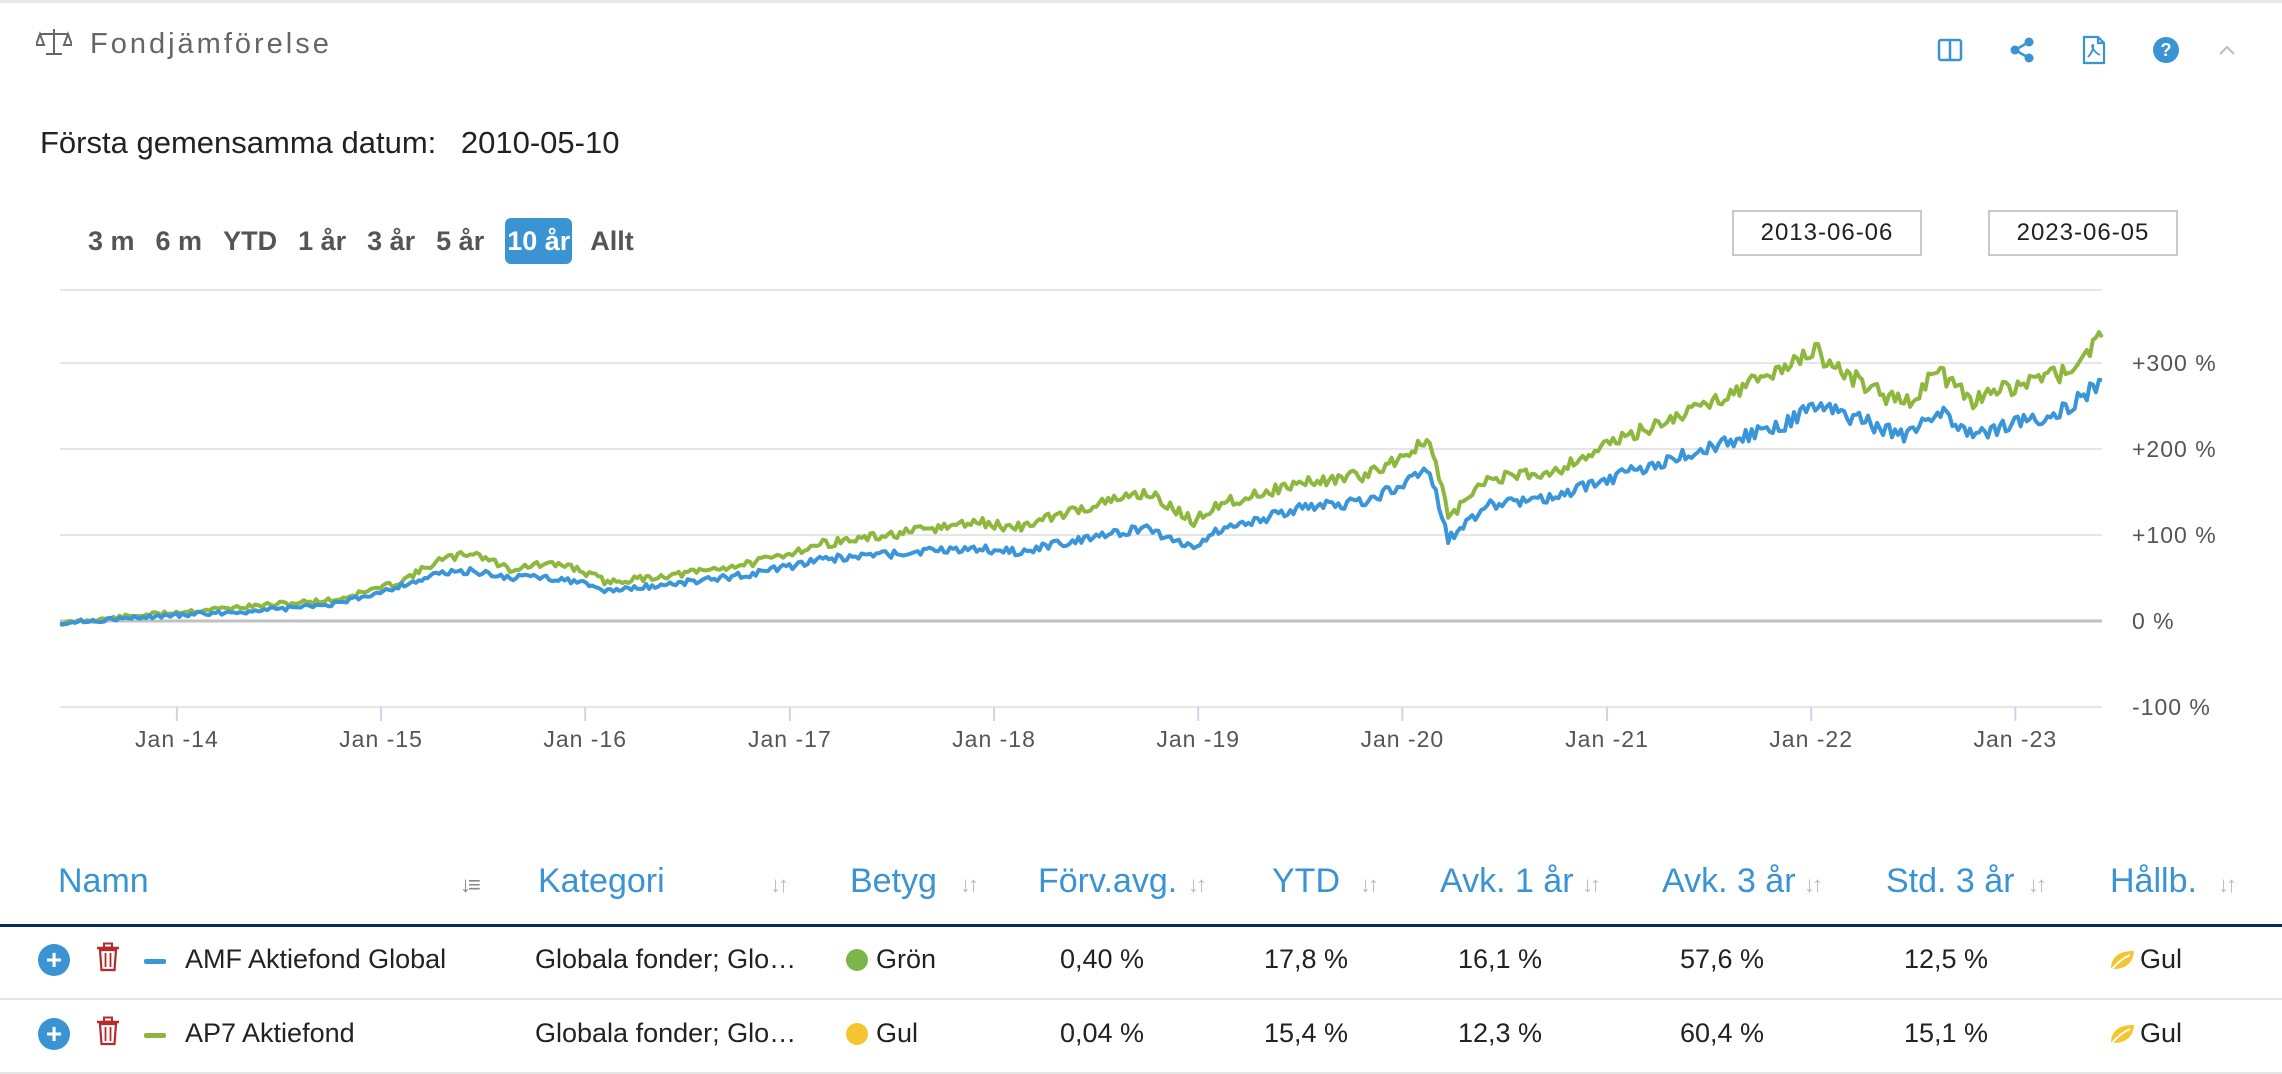 The height and width of the screenshot is (1074, 2282). Describe the element at coordinates (1946, 959) in the screenshot. I see `fund-std-3y: 12,5 %` at that location.